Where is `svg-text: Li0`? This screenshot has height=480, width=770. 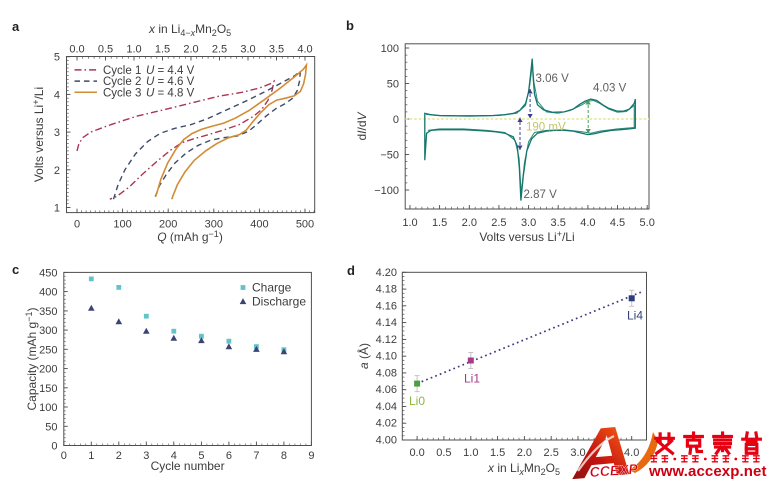
svg-text: Li0 is located at coordinates (417, 401).